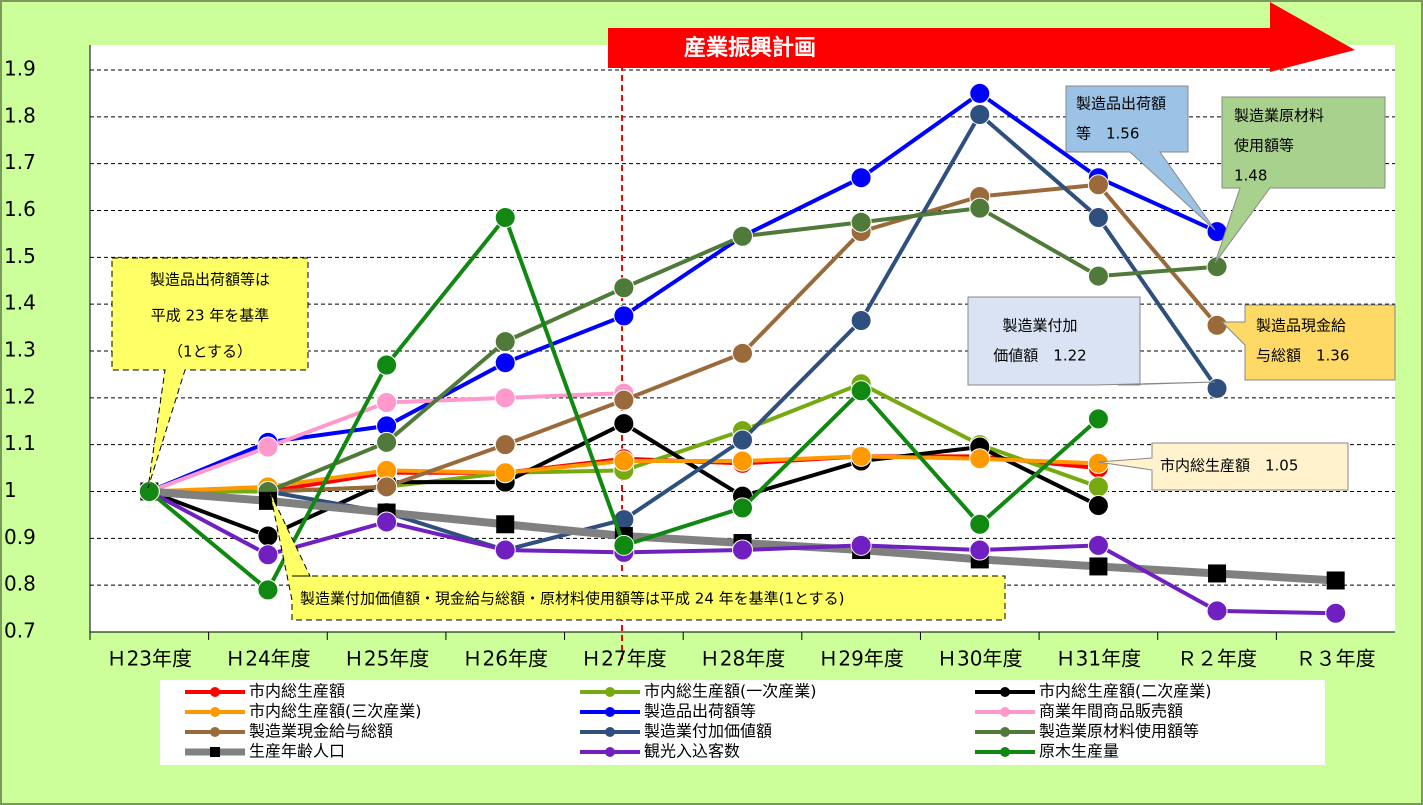 This screenshot has width=1423, height=805. Describe the element at coordinates (386, 659) in the screenshot. I see `x-tick-label: Ｈ25年度` at that location.